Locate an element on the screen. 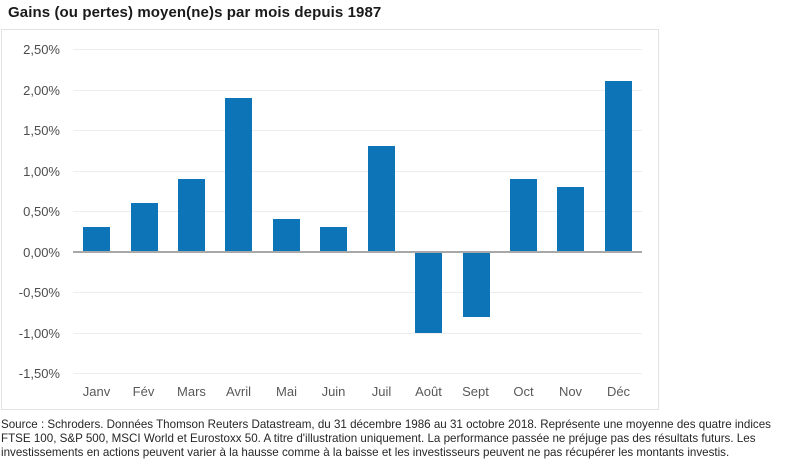 Image resolution: width=800 pixels, height=472 pixels. bar-sept is located at coordinates (476, 284).